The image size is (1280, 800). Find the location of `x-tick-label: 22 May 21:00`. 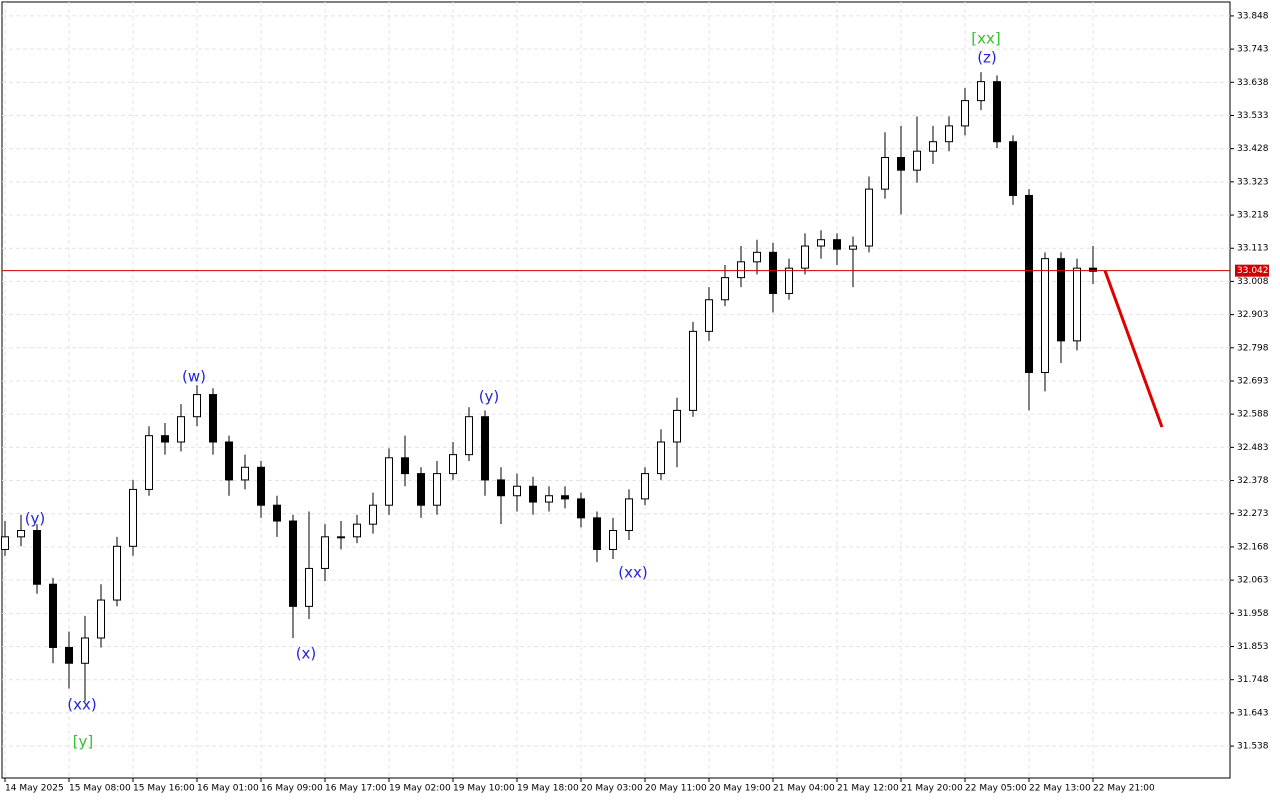

x-tick-label: 22 May 21:00 is located at coordinates (1124, 789).